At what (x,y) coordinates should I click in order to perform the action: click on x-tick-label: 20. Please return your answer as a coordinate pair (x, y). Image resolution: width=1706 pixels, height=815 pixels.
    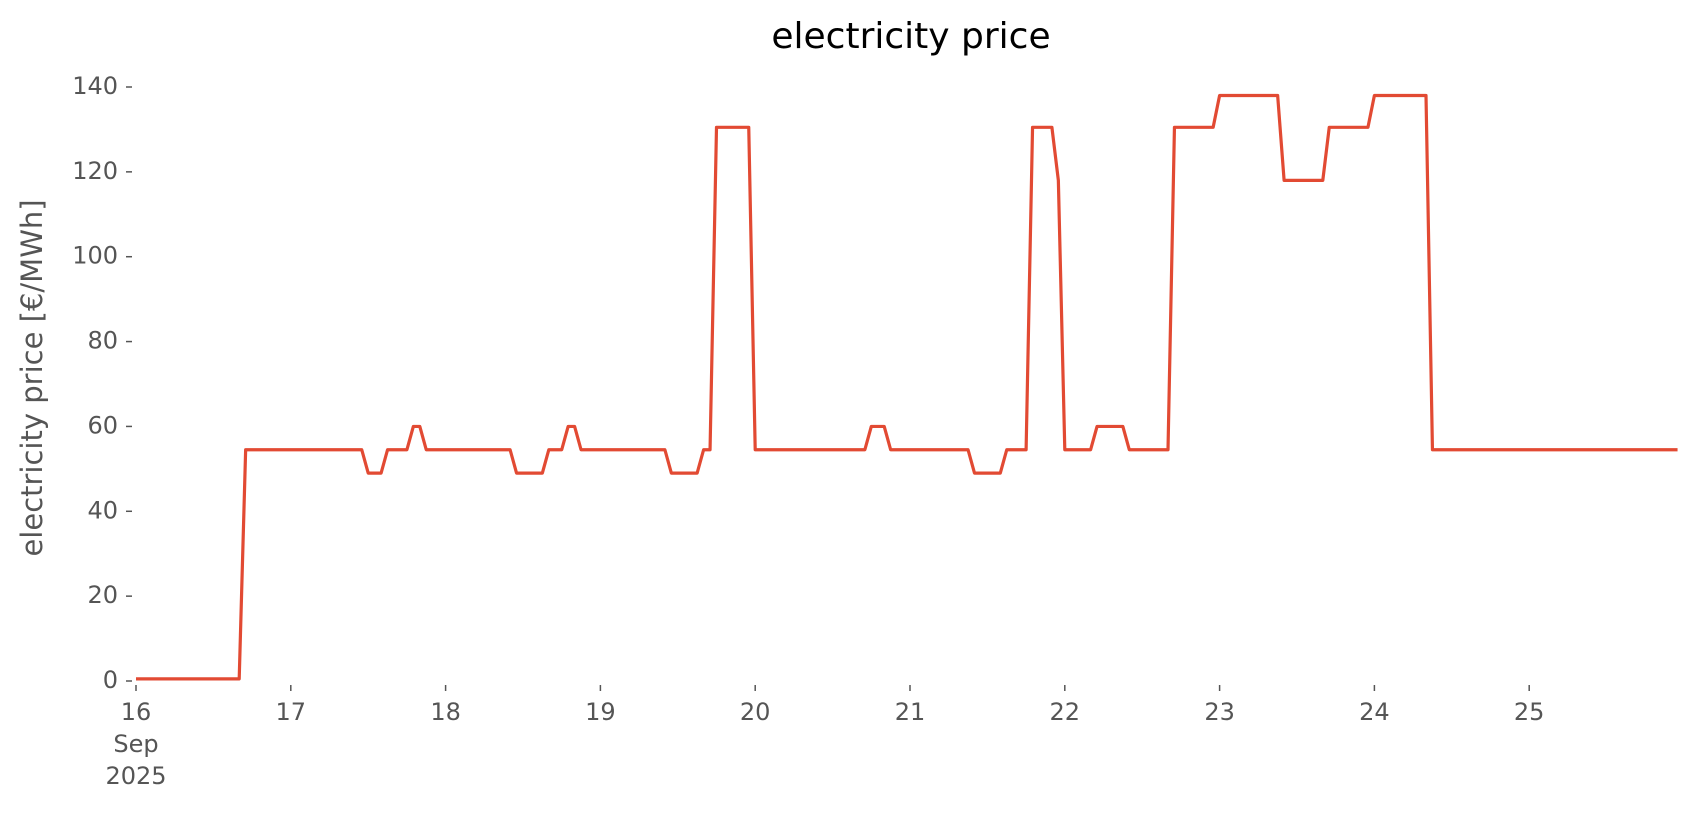
    Looking at the image, I should click on (755, 712).